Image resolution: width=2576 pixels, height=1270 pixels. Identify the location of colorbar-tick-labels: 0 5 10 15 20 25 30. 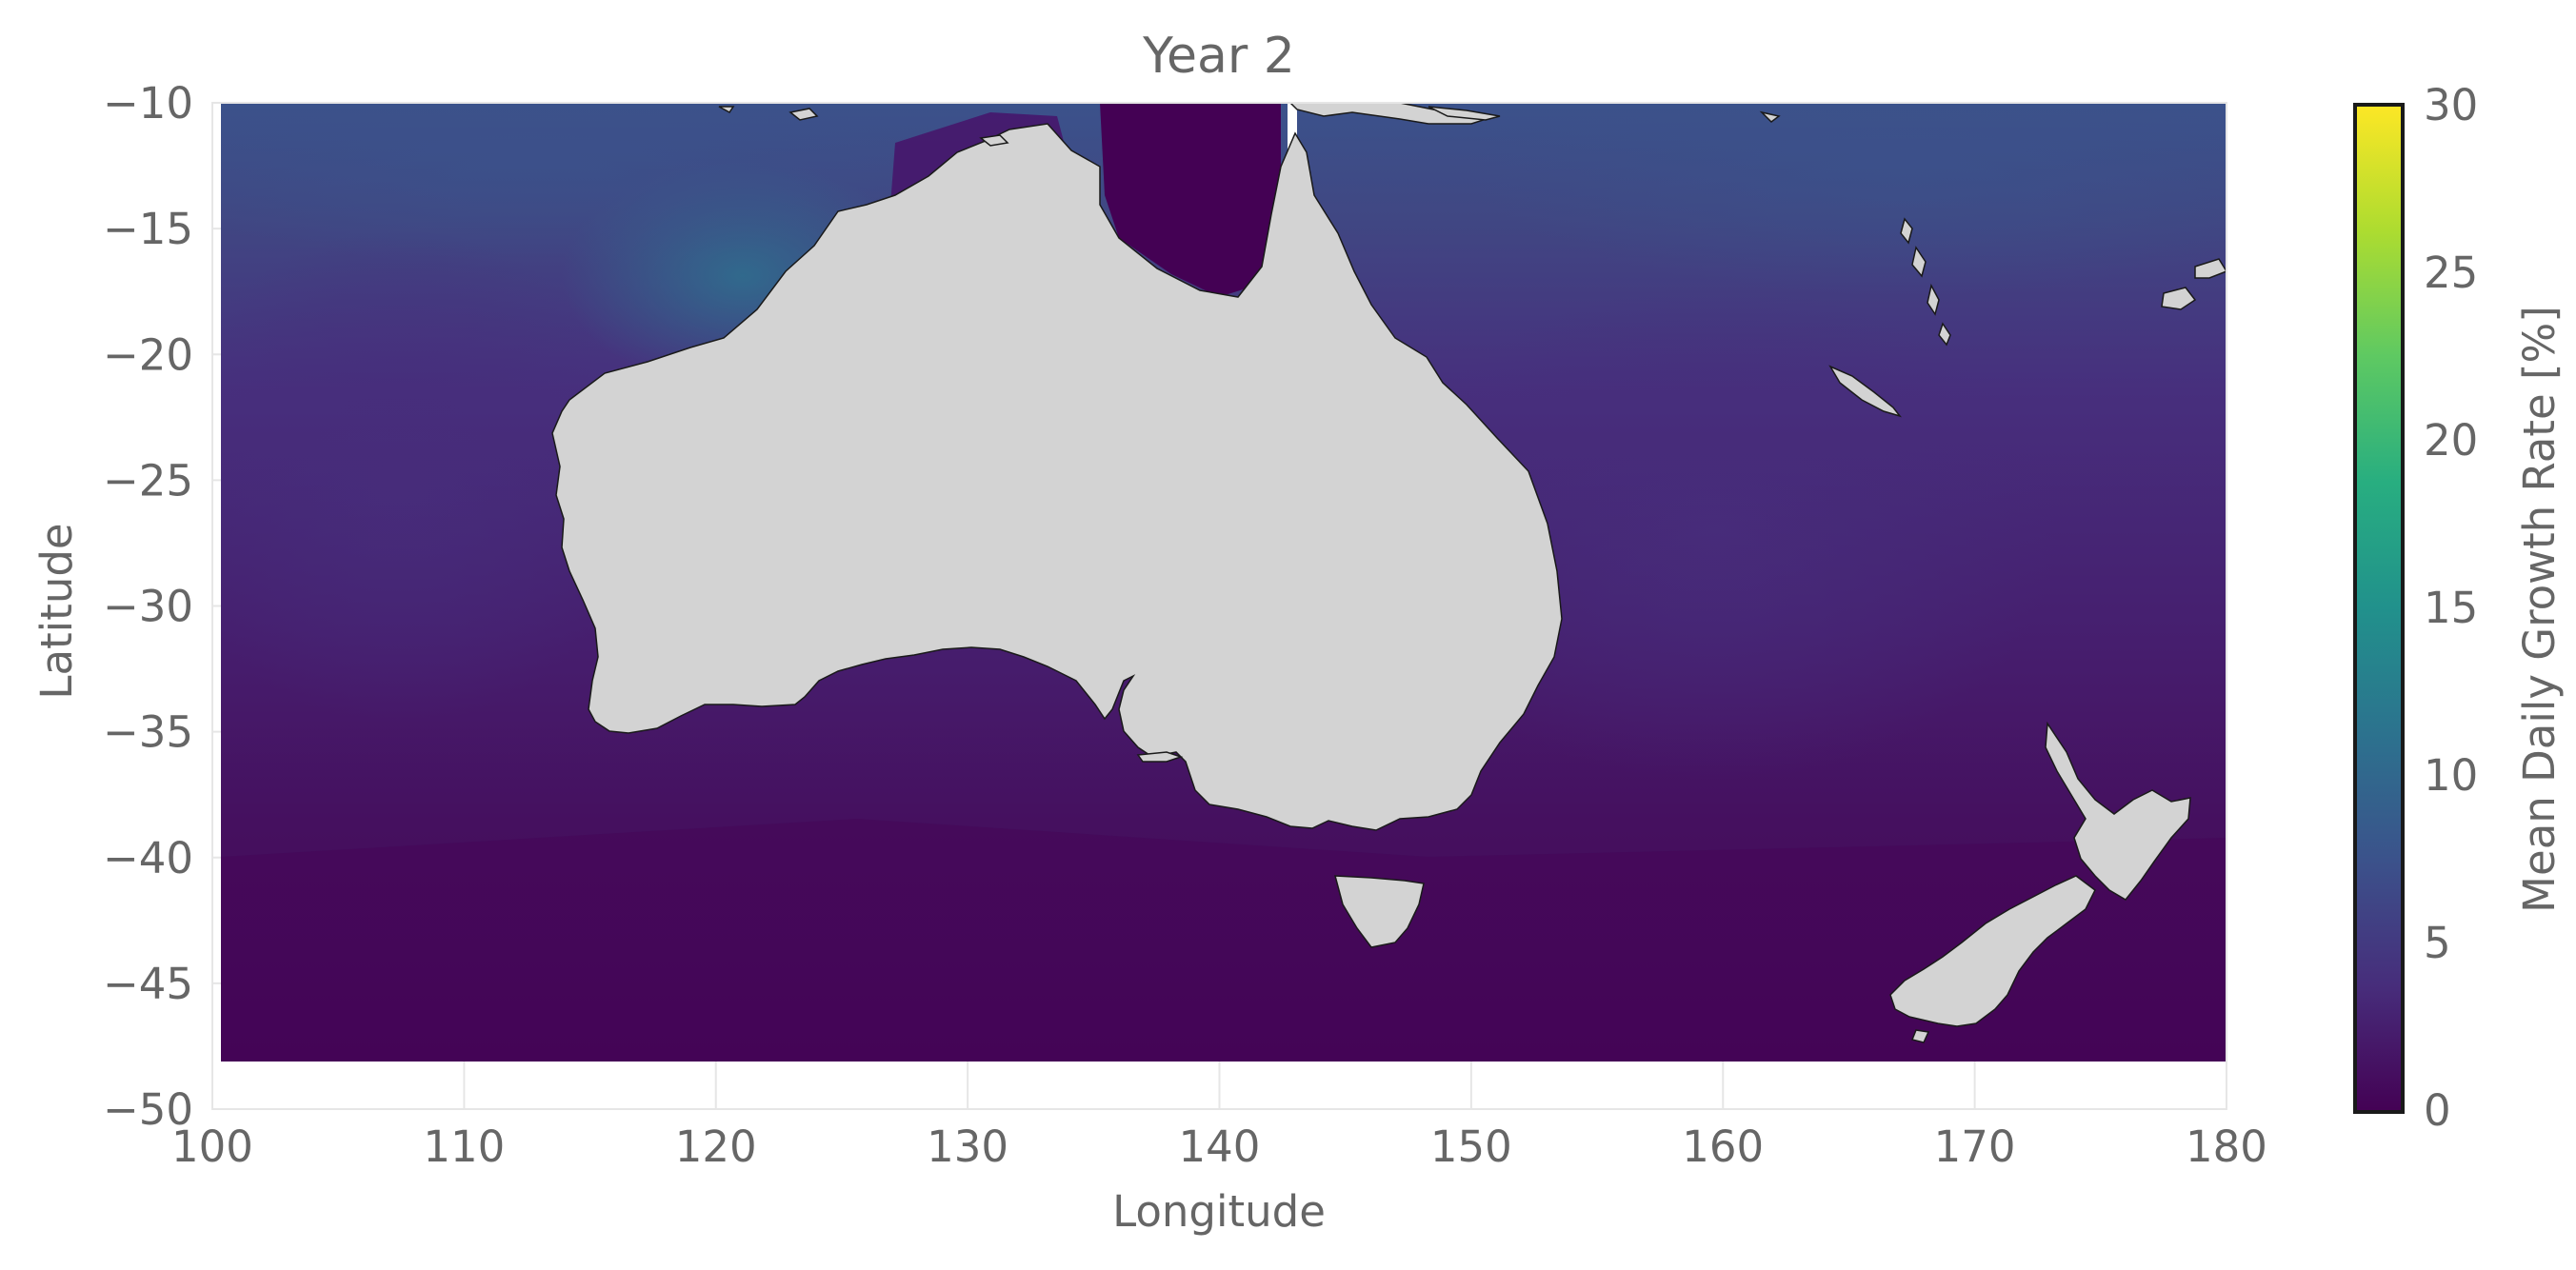
(2451, 608).